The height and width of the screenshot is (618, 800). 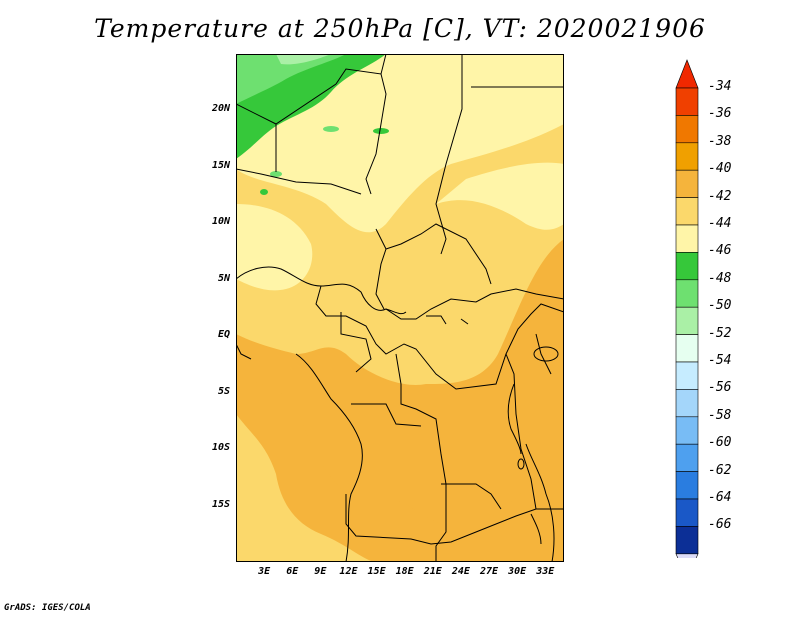 What do you see at coordinates (720, 360) in the screenshot?
I see `colorbar-label: -54` at bounding box center [720, 360].